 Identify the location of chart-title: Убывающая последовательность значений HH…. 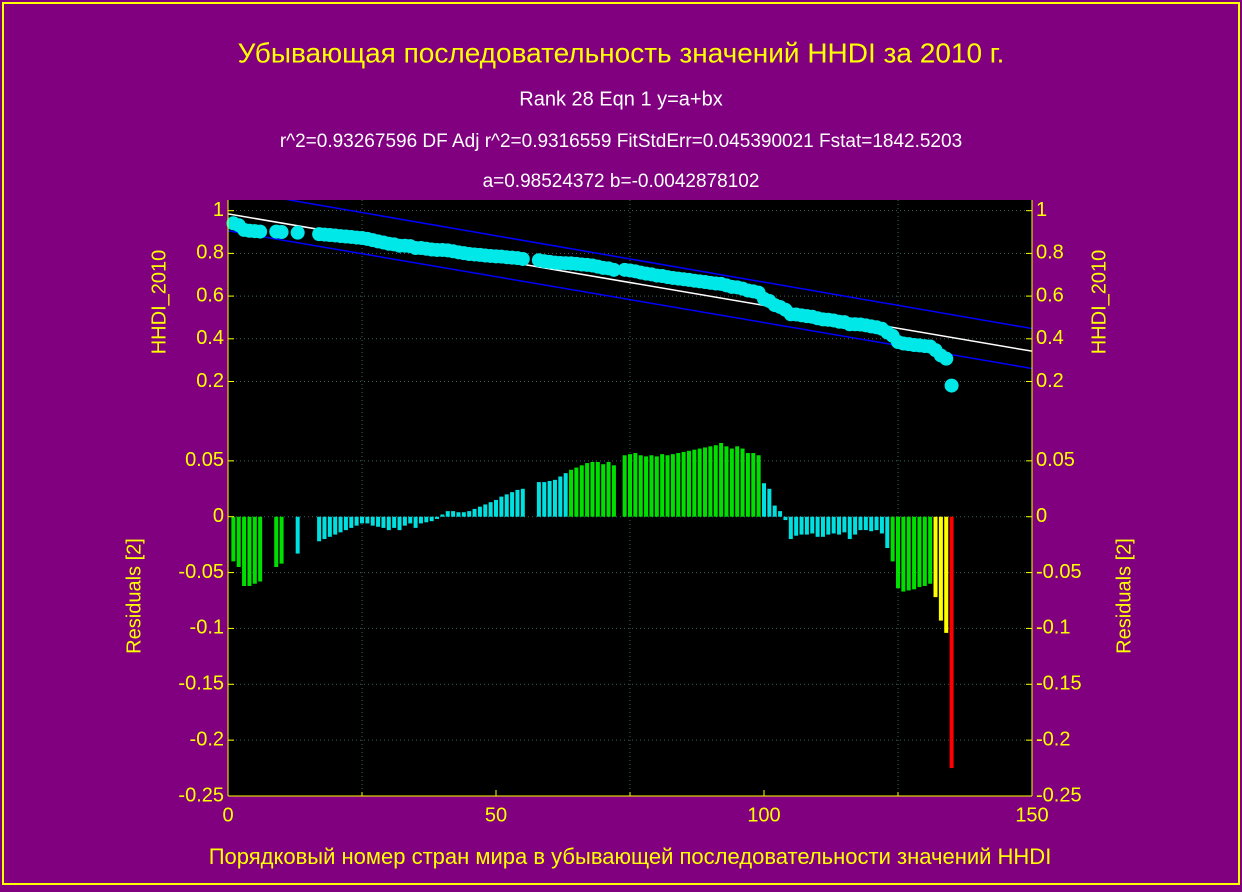
(621, 52).